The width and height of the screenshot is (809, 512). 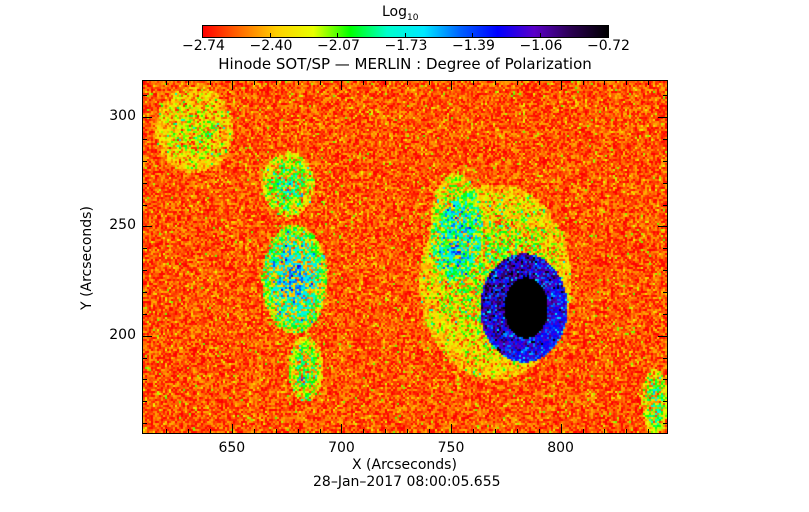 I want to click on x-axis-label: X (Arcseconds), so click(x=404, y=465).